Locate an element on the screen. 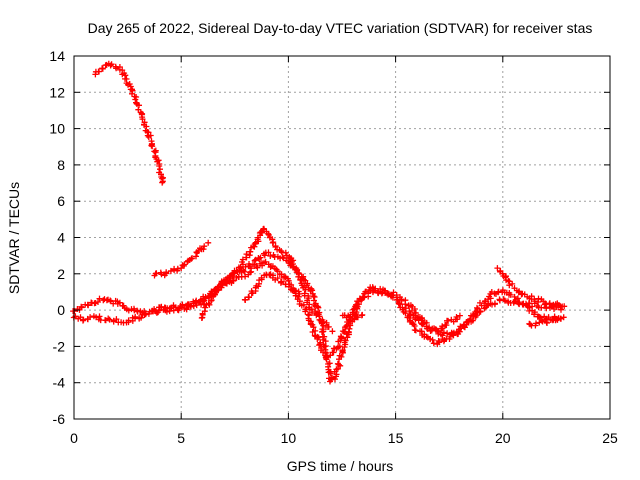 The width and height of the screenshot is (640, 480). y-tick-label: 12 is located at coordinates (57, 92).